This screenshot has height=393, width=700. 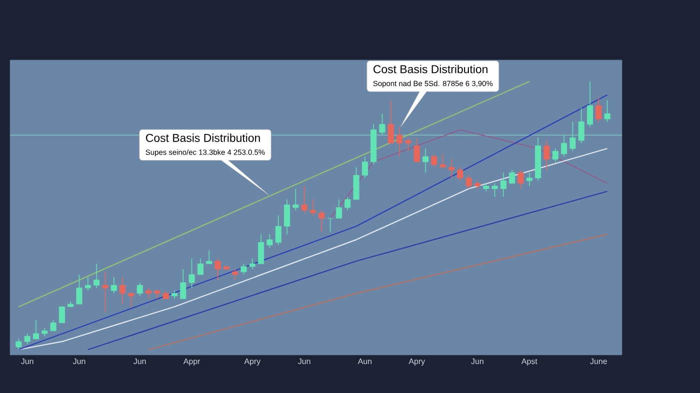 What do you see at coordinates (203, 138) in the screenshot?
I see `annotation: Cost Basis Distribution` at bounding box center [203, 138].